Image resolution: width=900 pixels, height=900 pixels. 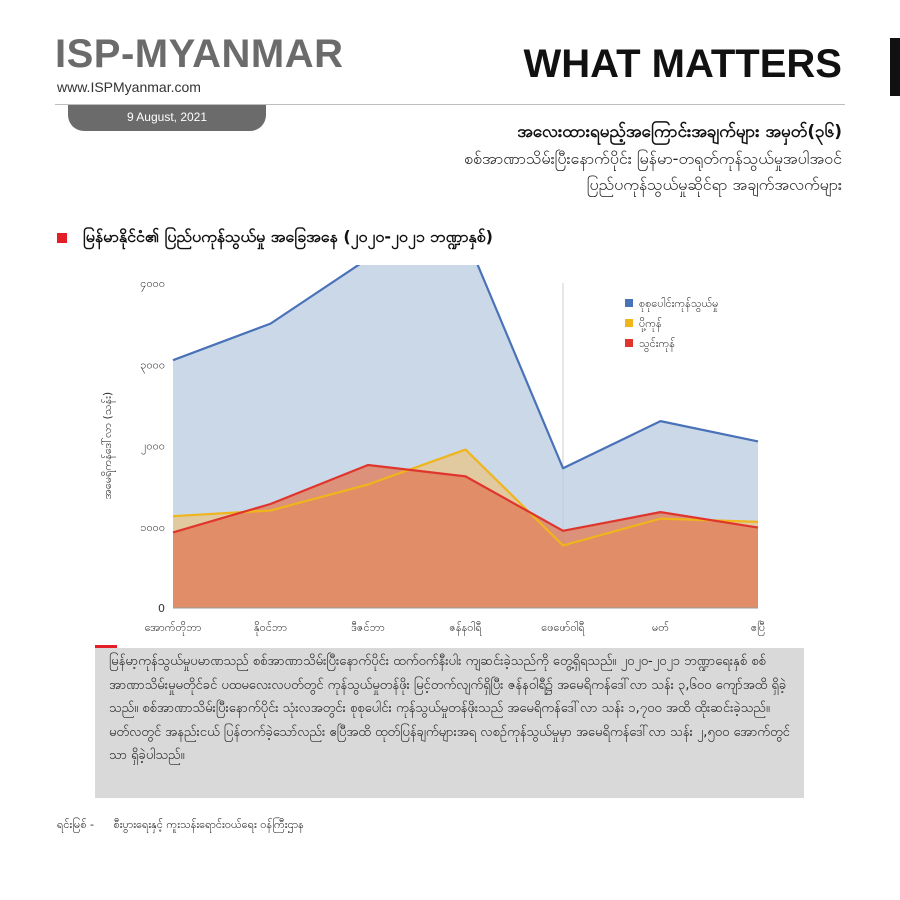 What do you see at coordinates (563, 628) in the screenshot?
I see `x-tick-label: ဖေဖော်ဝါရီ` at bounding box center [563, 628].